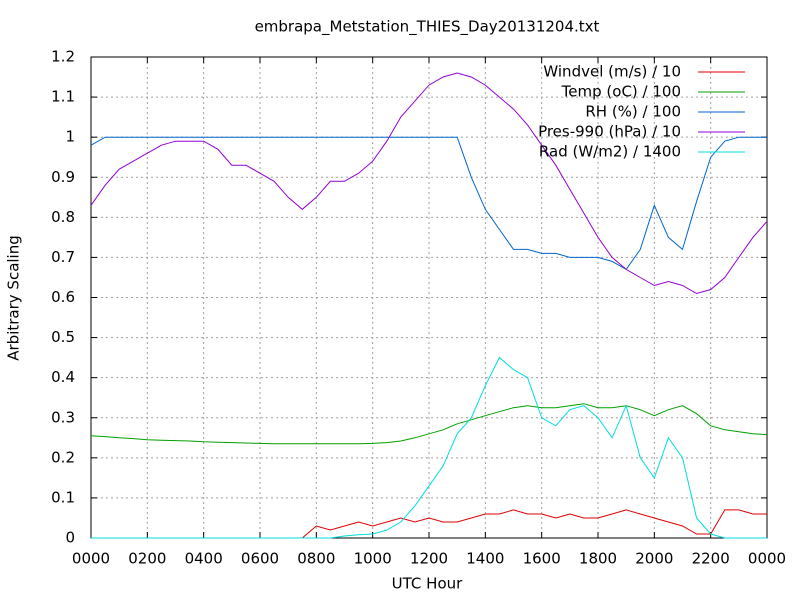 The image size is (800, 600). I want to click on x-tick-label: 0400, so click(204, 559).